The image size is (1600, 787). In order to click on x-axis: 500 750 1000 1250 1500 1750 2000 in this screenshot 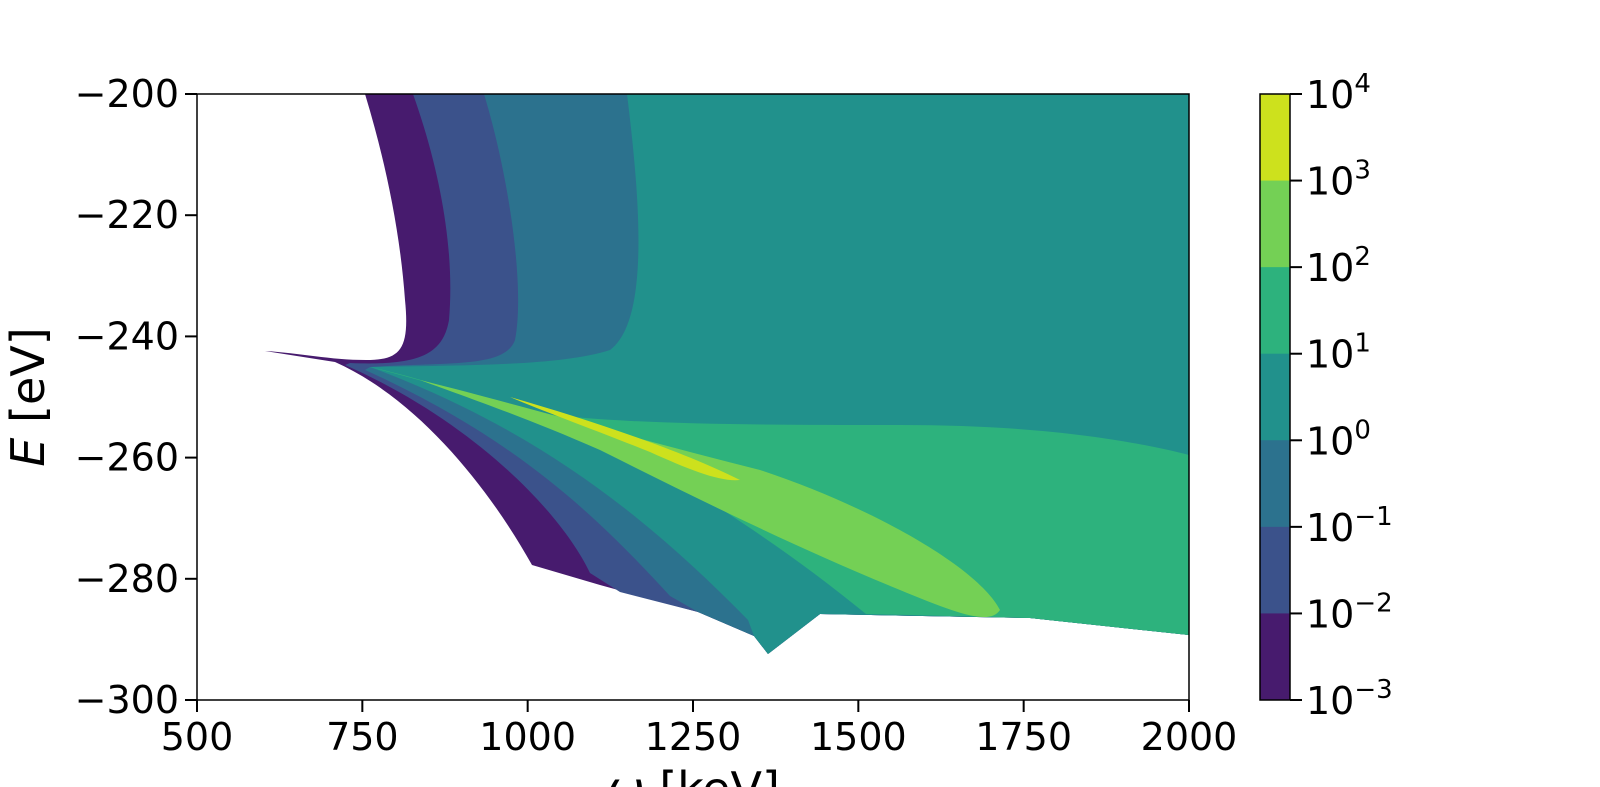, I will do `click(699, 729)`.